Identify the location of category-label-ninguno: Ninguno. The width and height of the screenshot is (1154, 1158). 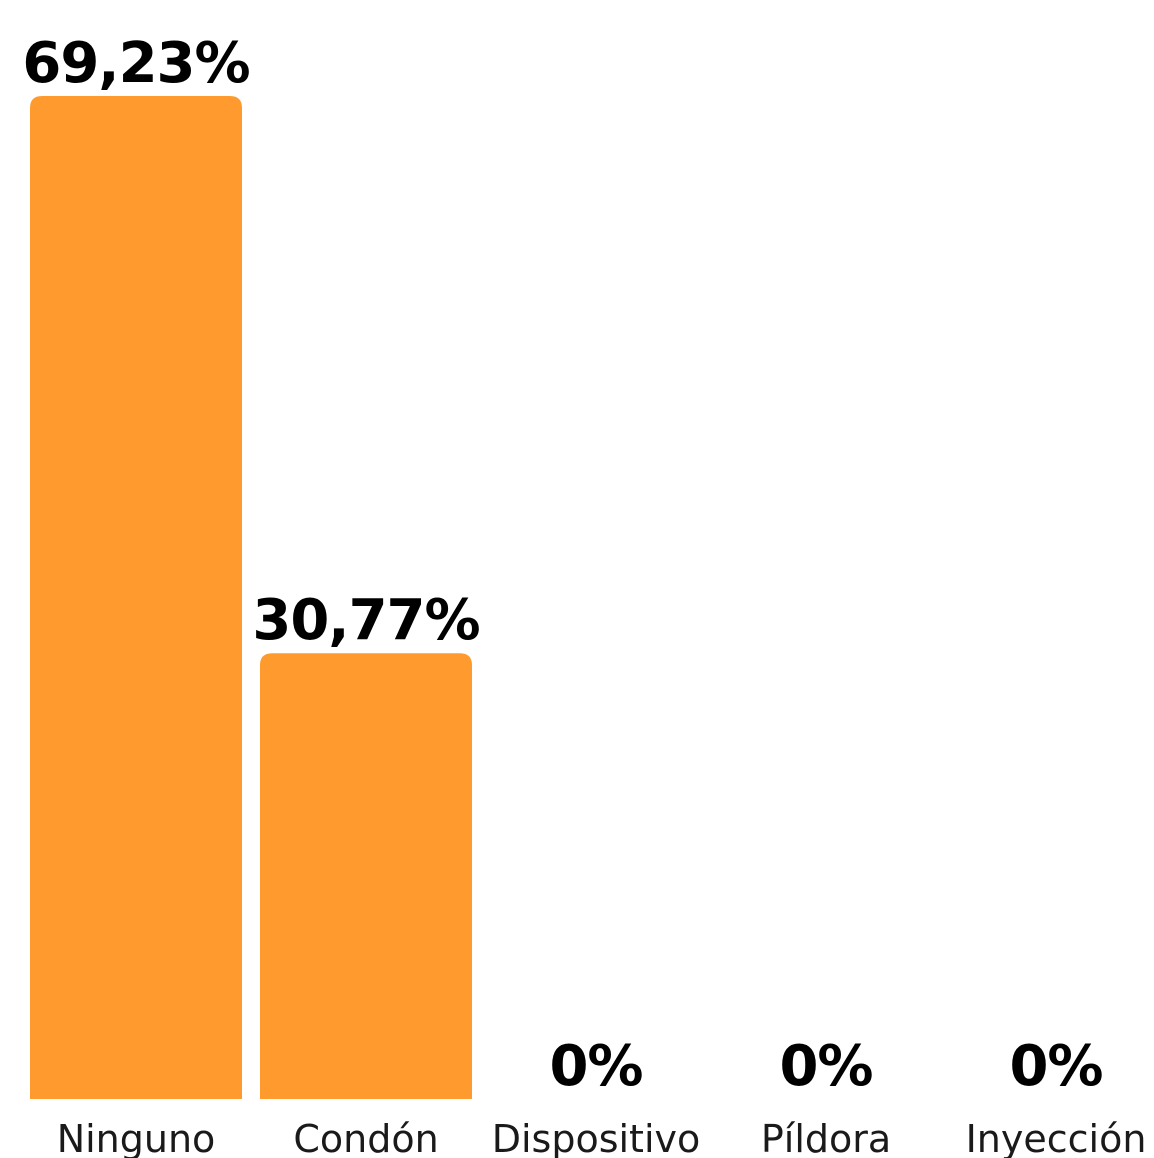
(136, 1137).